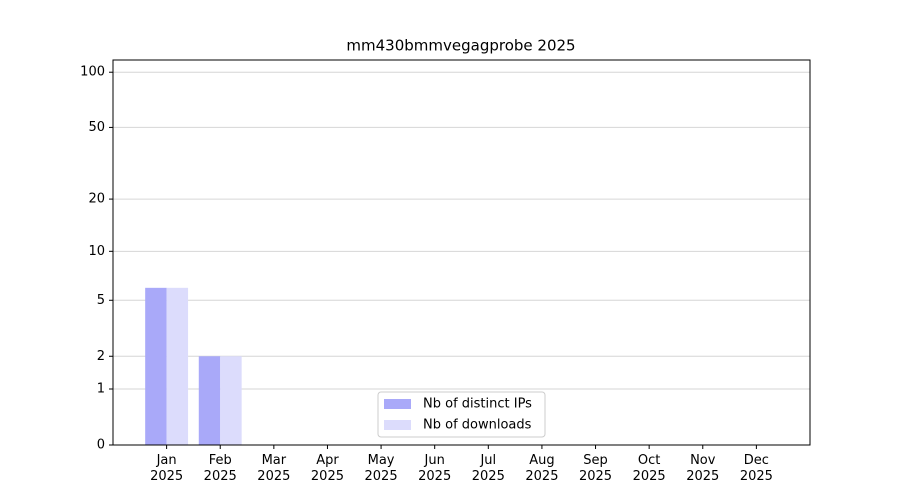 The width and height of the screenshot is (900, 500). What do you see at coordinates (220, 468) in the screenshot?
I see `x-tick-label: Feb 2025` at bounding box center [220, 468].